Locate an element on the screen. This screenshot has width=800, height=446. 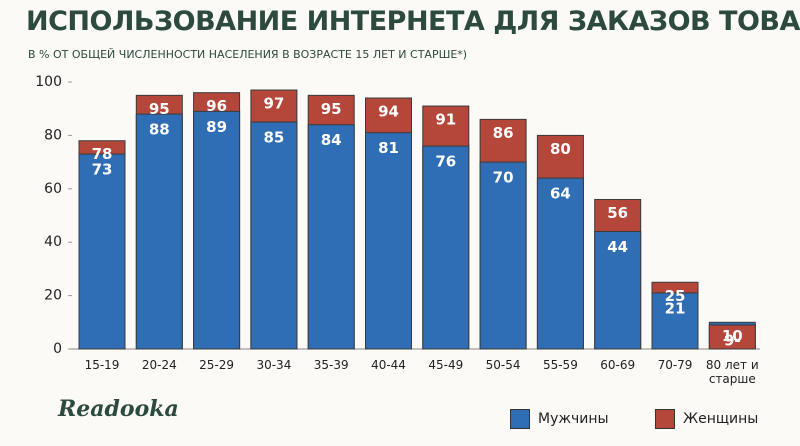
y-tick-label: 40 is located at coordinates (53, 242).